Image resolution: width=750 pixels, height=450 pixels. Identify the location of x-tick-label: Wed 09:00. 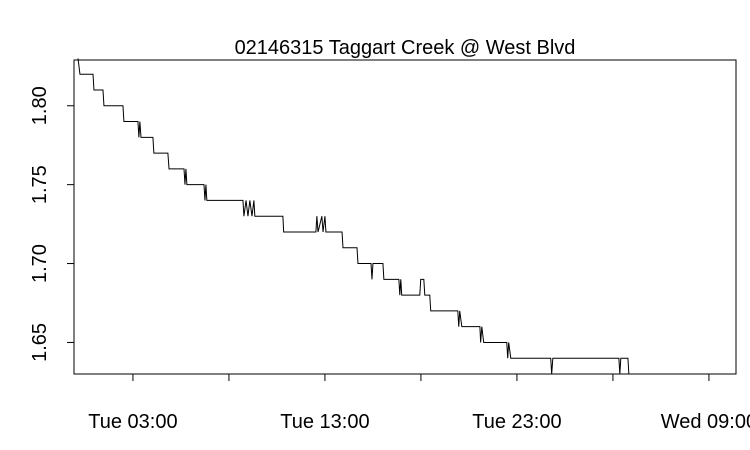
(705, 422).